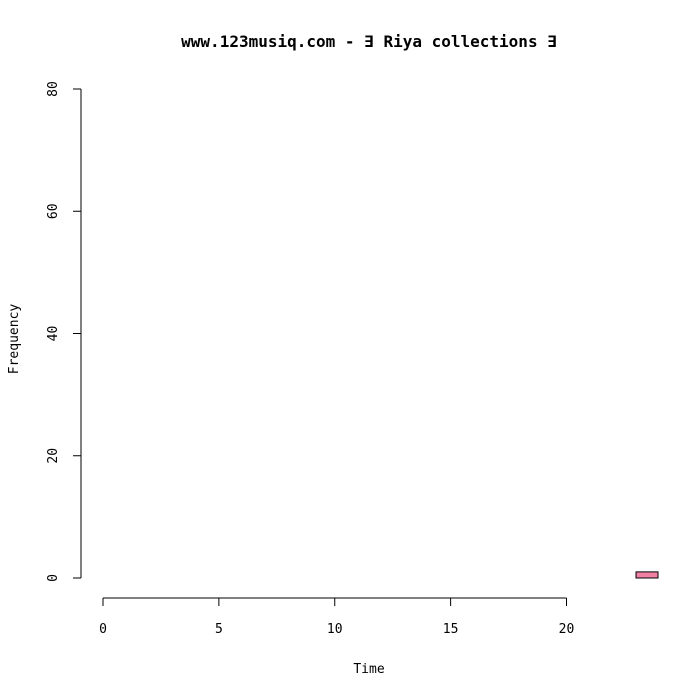 The height and width of the screenshot is (699, 699). What do you see at coordinates (53, 334) in the screenshot?
I see `y-tick-label: 40` at bounding box center [53, 334].